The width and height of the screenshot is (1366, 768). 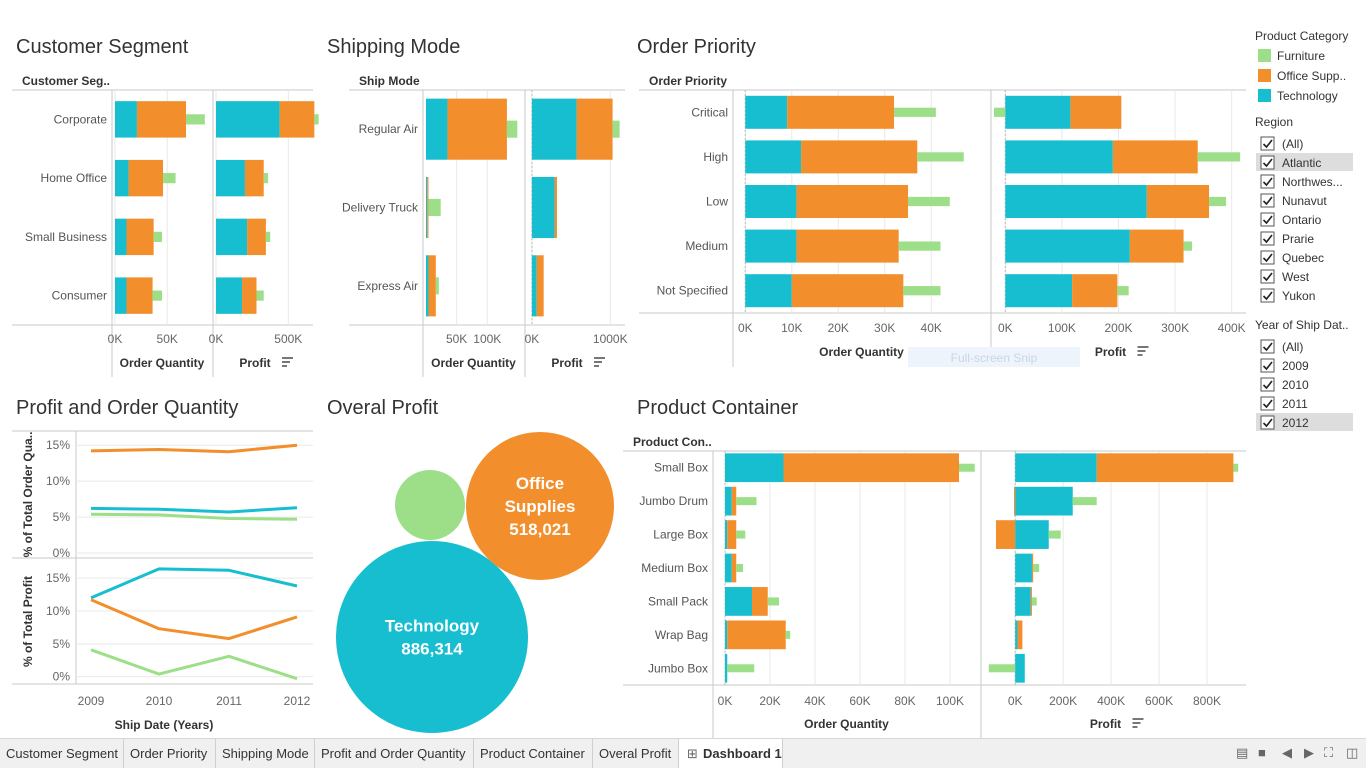 I want to click on region-checkbox-yukon, so click(x=1267, y=295).